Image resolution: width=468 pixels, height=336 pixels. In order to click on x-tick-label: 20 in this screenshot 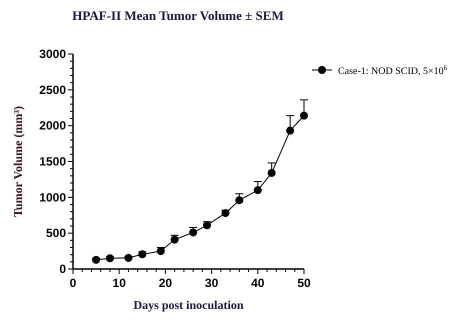, I will do `click(165, 283)`.